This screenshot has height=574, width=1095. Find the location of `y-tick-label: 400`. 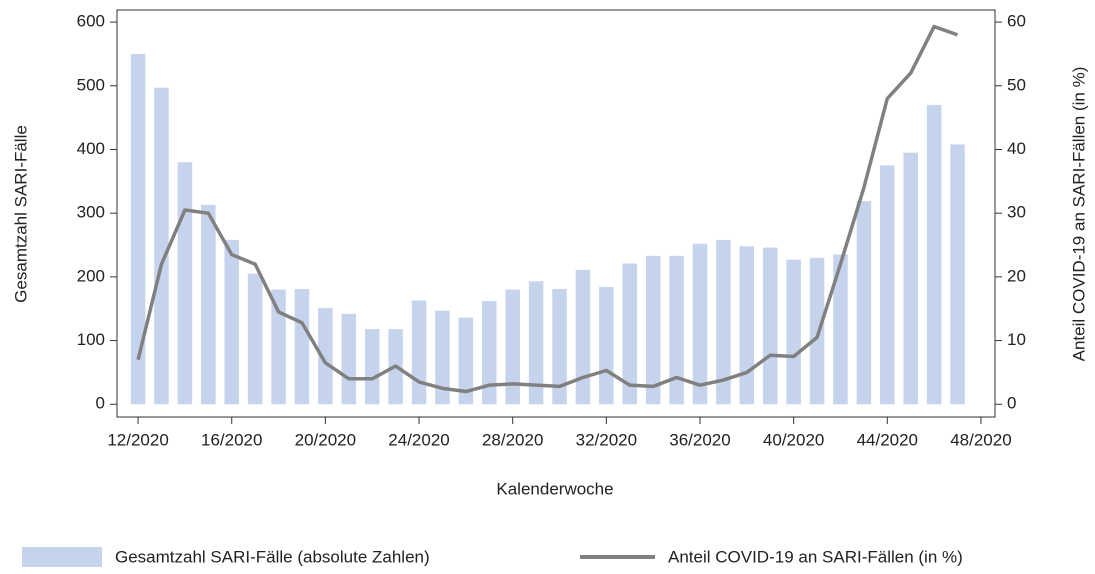

y-tick-label: 400 is located at coordinates (91, 148).